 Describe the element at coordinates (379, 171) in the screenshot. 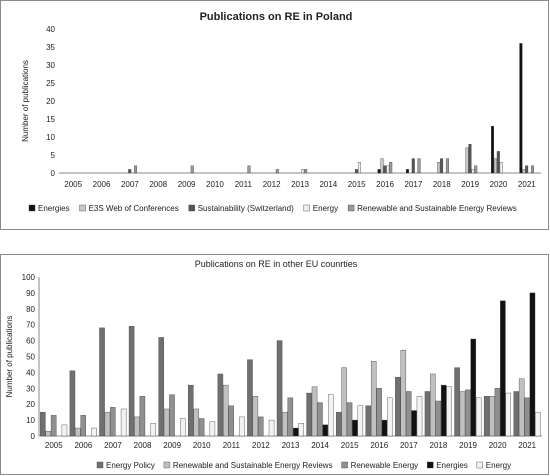

I see `bar-energies-2016` at that location.